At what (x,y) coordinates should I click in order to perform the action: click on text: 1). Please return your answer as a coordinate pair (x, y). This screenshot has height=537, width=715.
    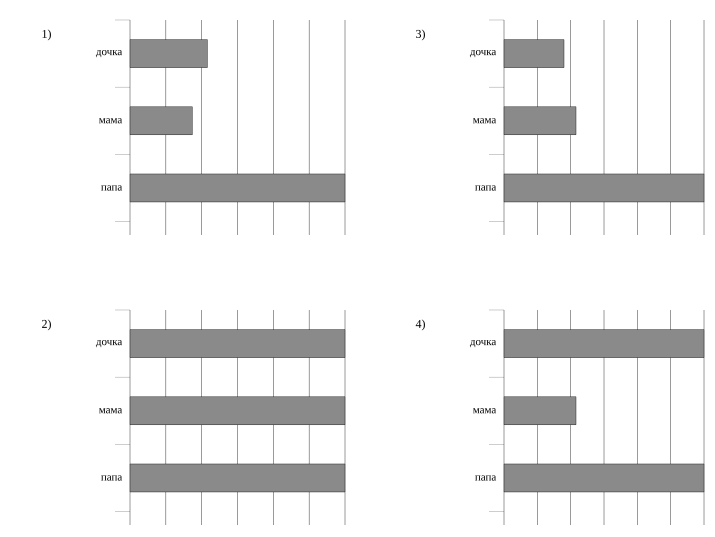
    Looking at the image, I should click on (46, 35).